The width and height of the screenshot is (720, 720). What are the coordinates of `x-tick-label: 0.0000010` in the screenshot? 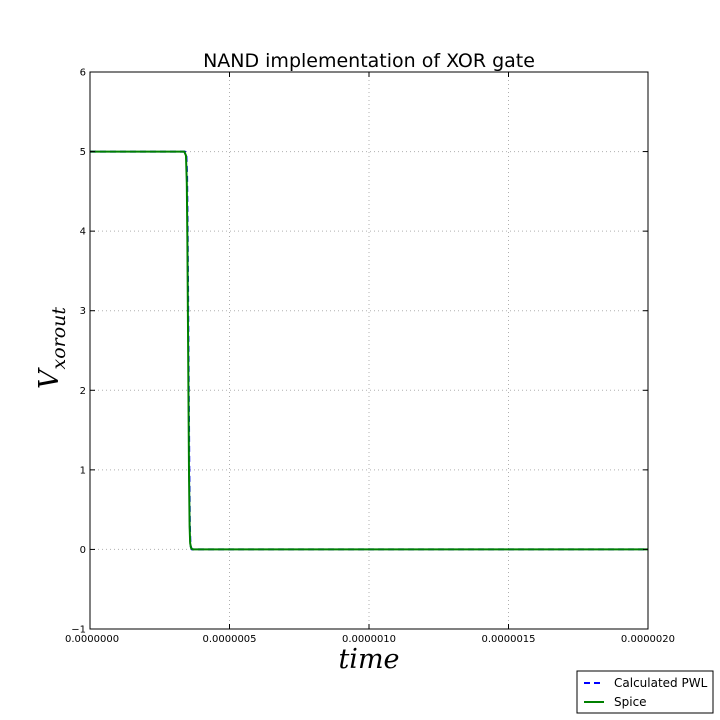 It's located at (369, 639).